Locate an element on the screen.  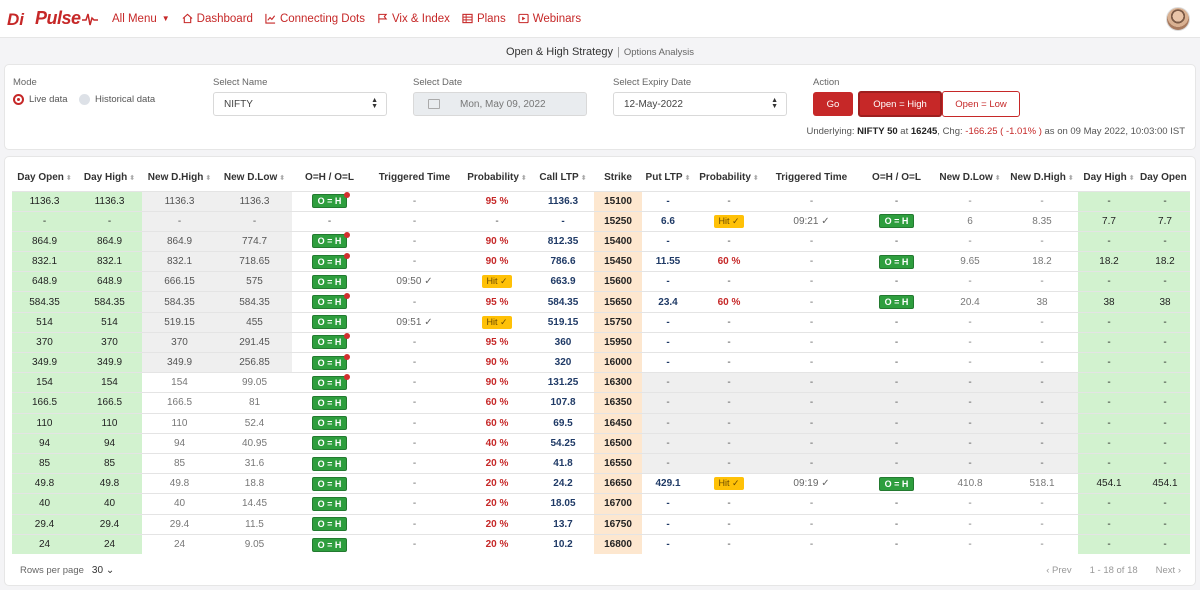
chevron-down-icon: ⌄ is located at coordinates (110, 570).